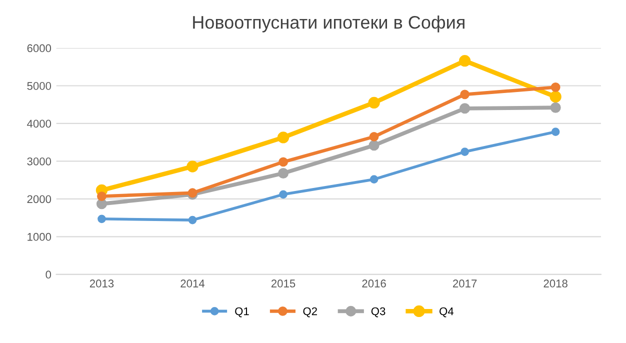  I want to click on y-tick-label: 0, so click(49, 274).